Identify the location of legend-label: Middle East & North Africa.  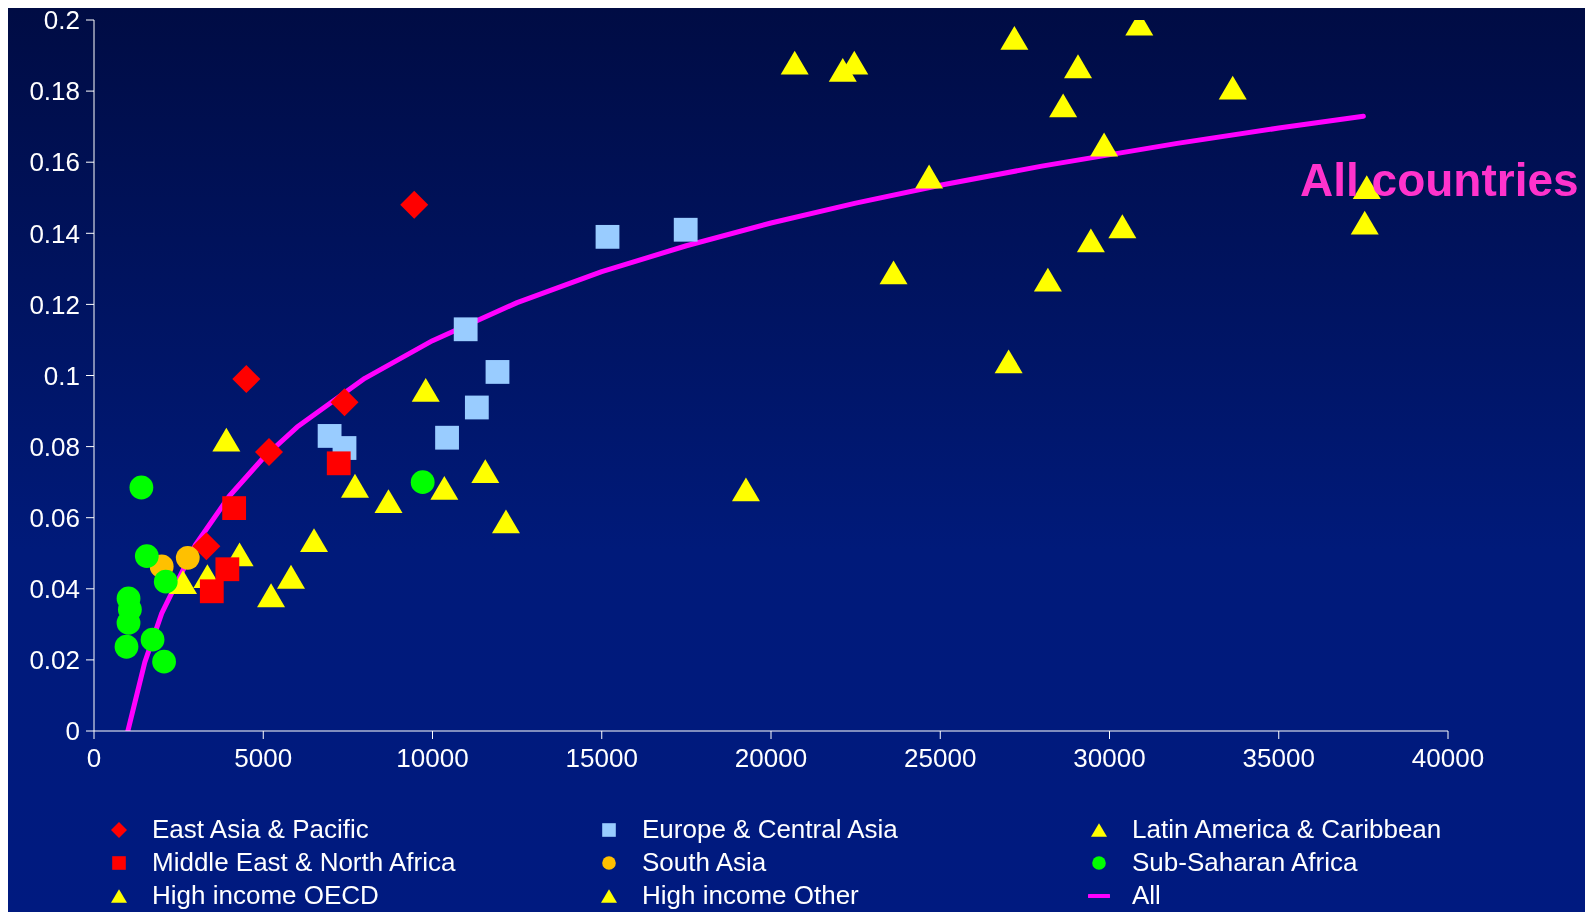
(304, 862).